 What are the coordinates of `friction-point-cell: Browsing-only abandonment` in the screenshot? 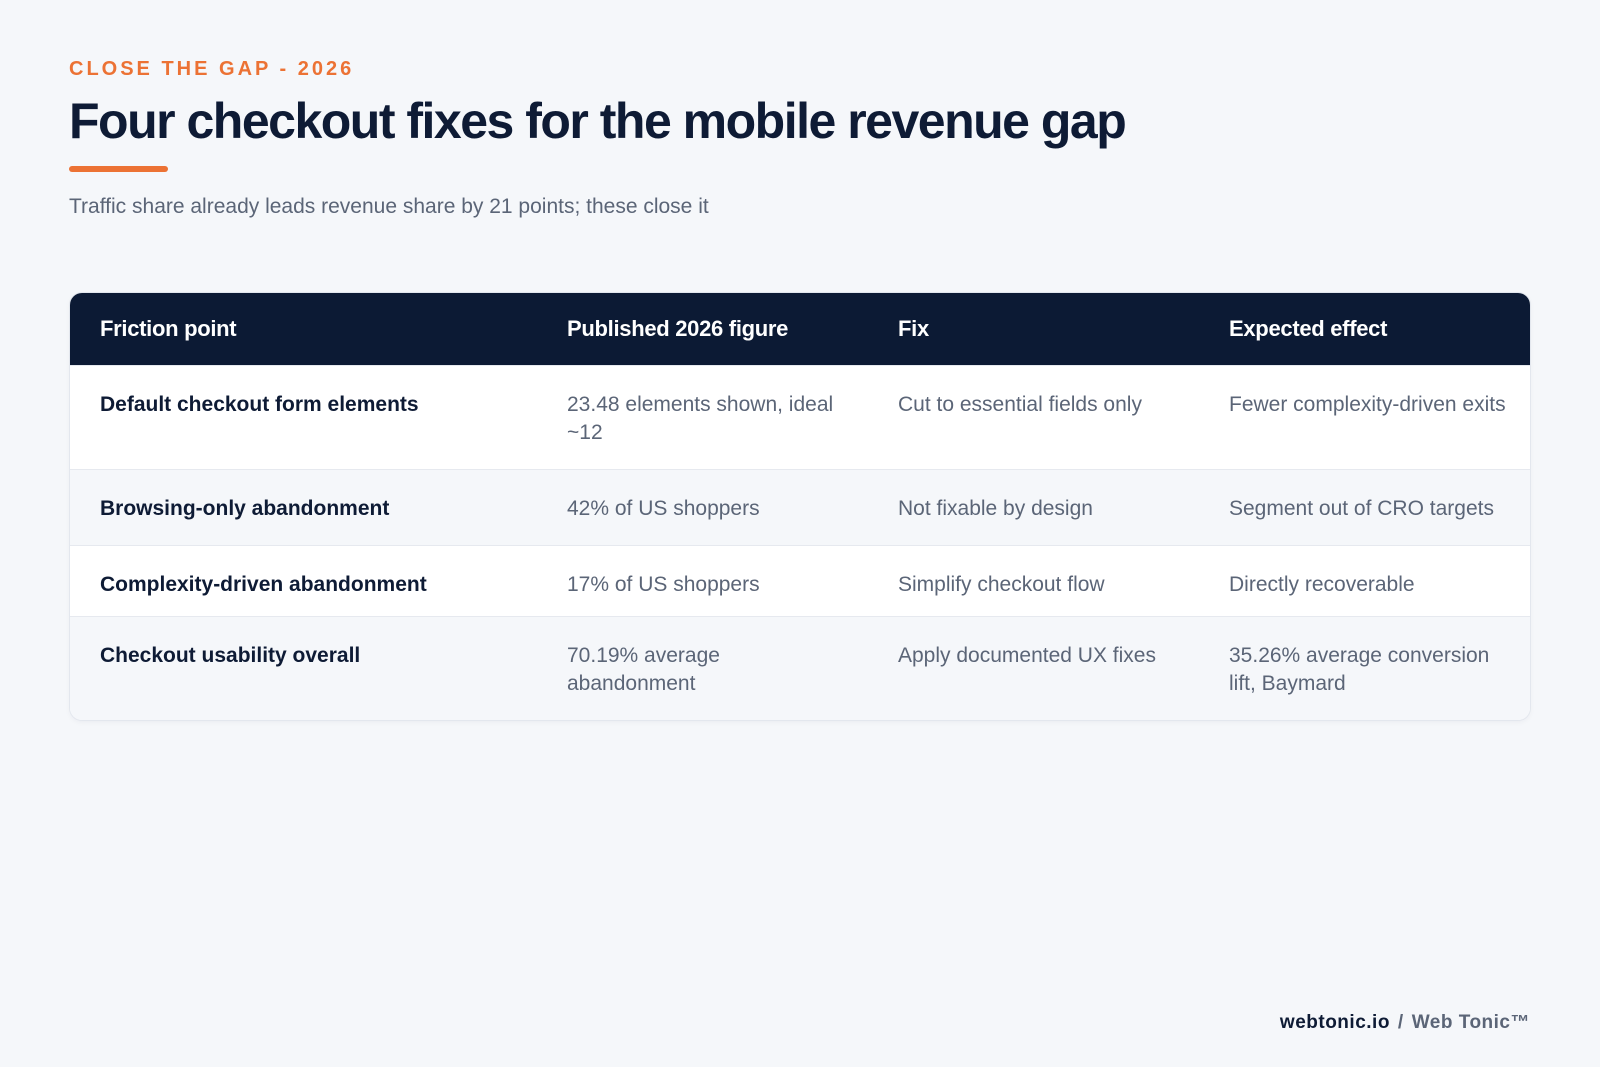 It's located at (303, 507).